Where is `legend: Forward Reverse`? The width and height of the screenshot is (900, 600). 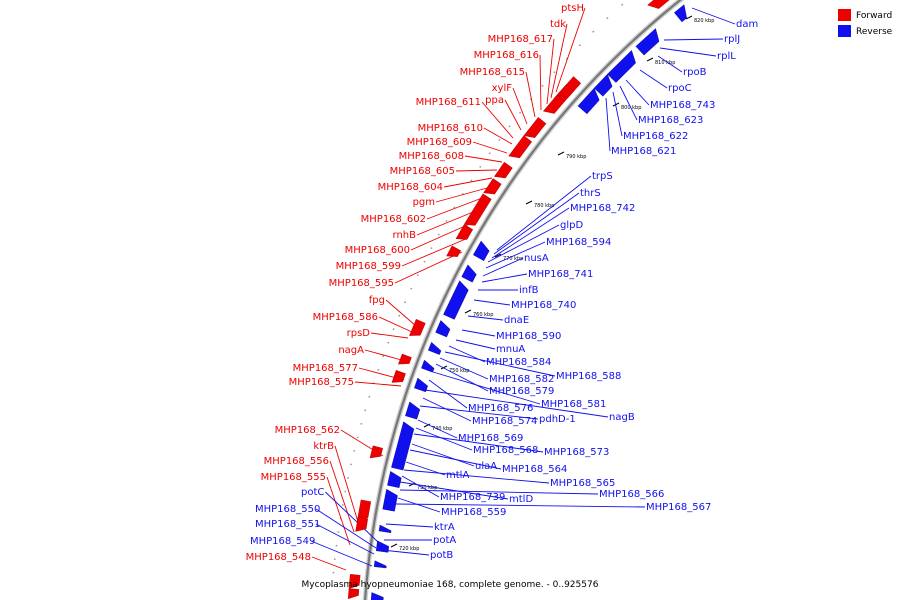 legend: Forward Reverse is located at coordinates (865, 23).